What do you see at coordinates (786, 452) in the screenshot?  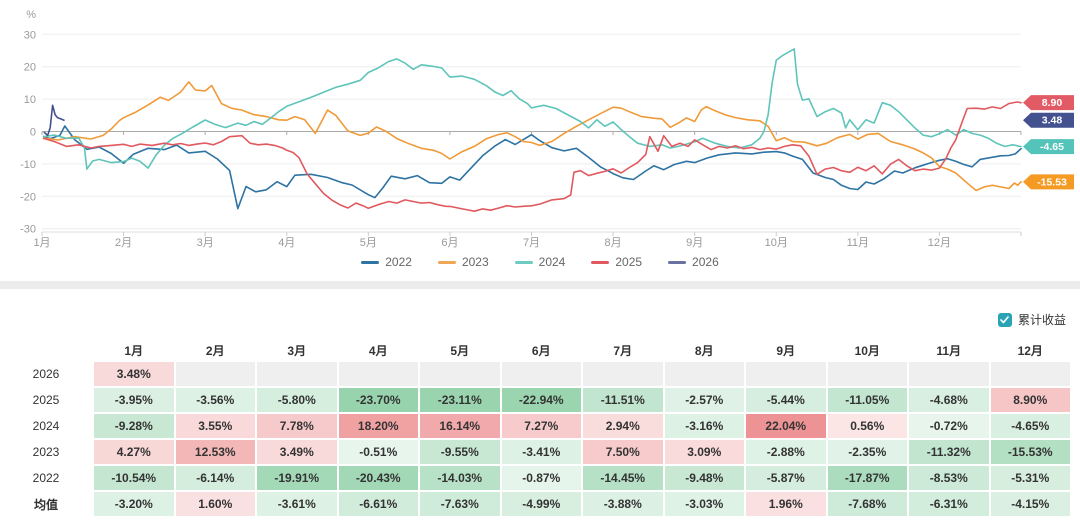 I see `table-cell: -2.88%` at bounding box center [786, 452].